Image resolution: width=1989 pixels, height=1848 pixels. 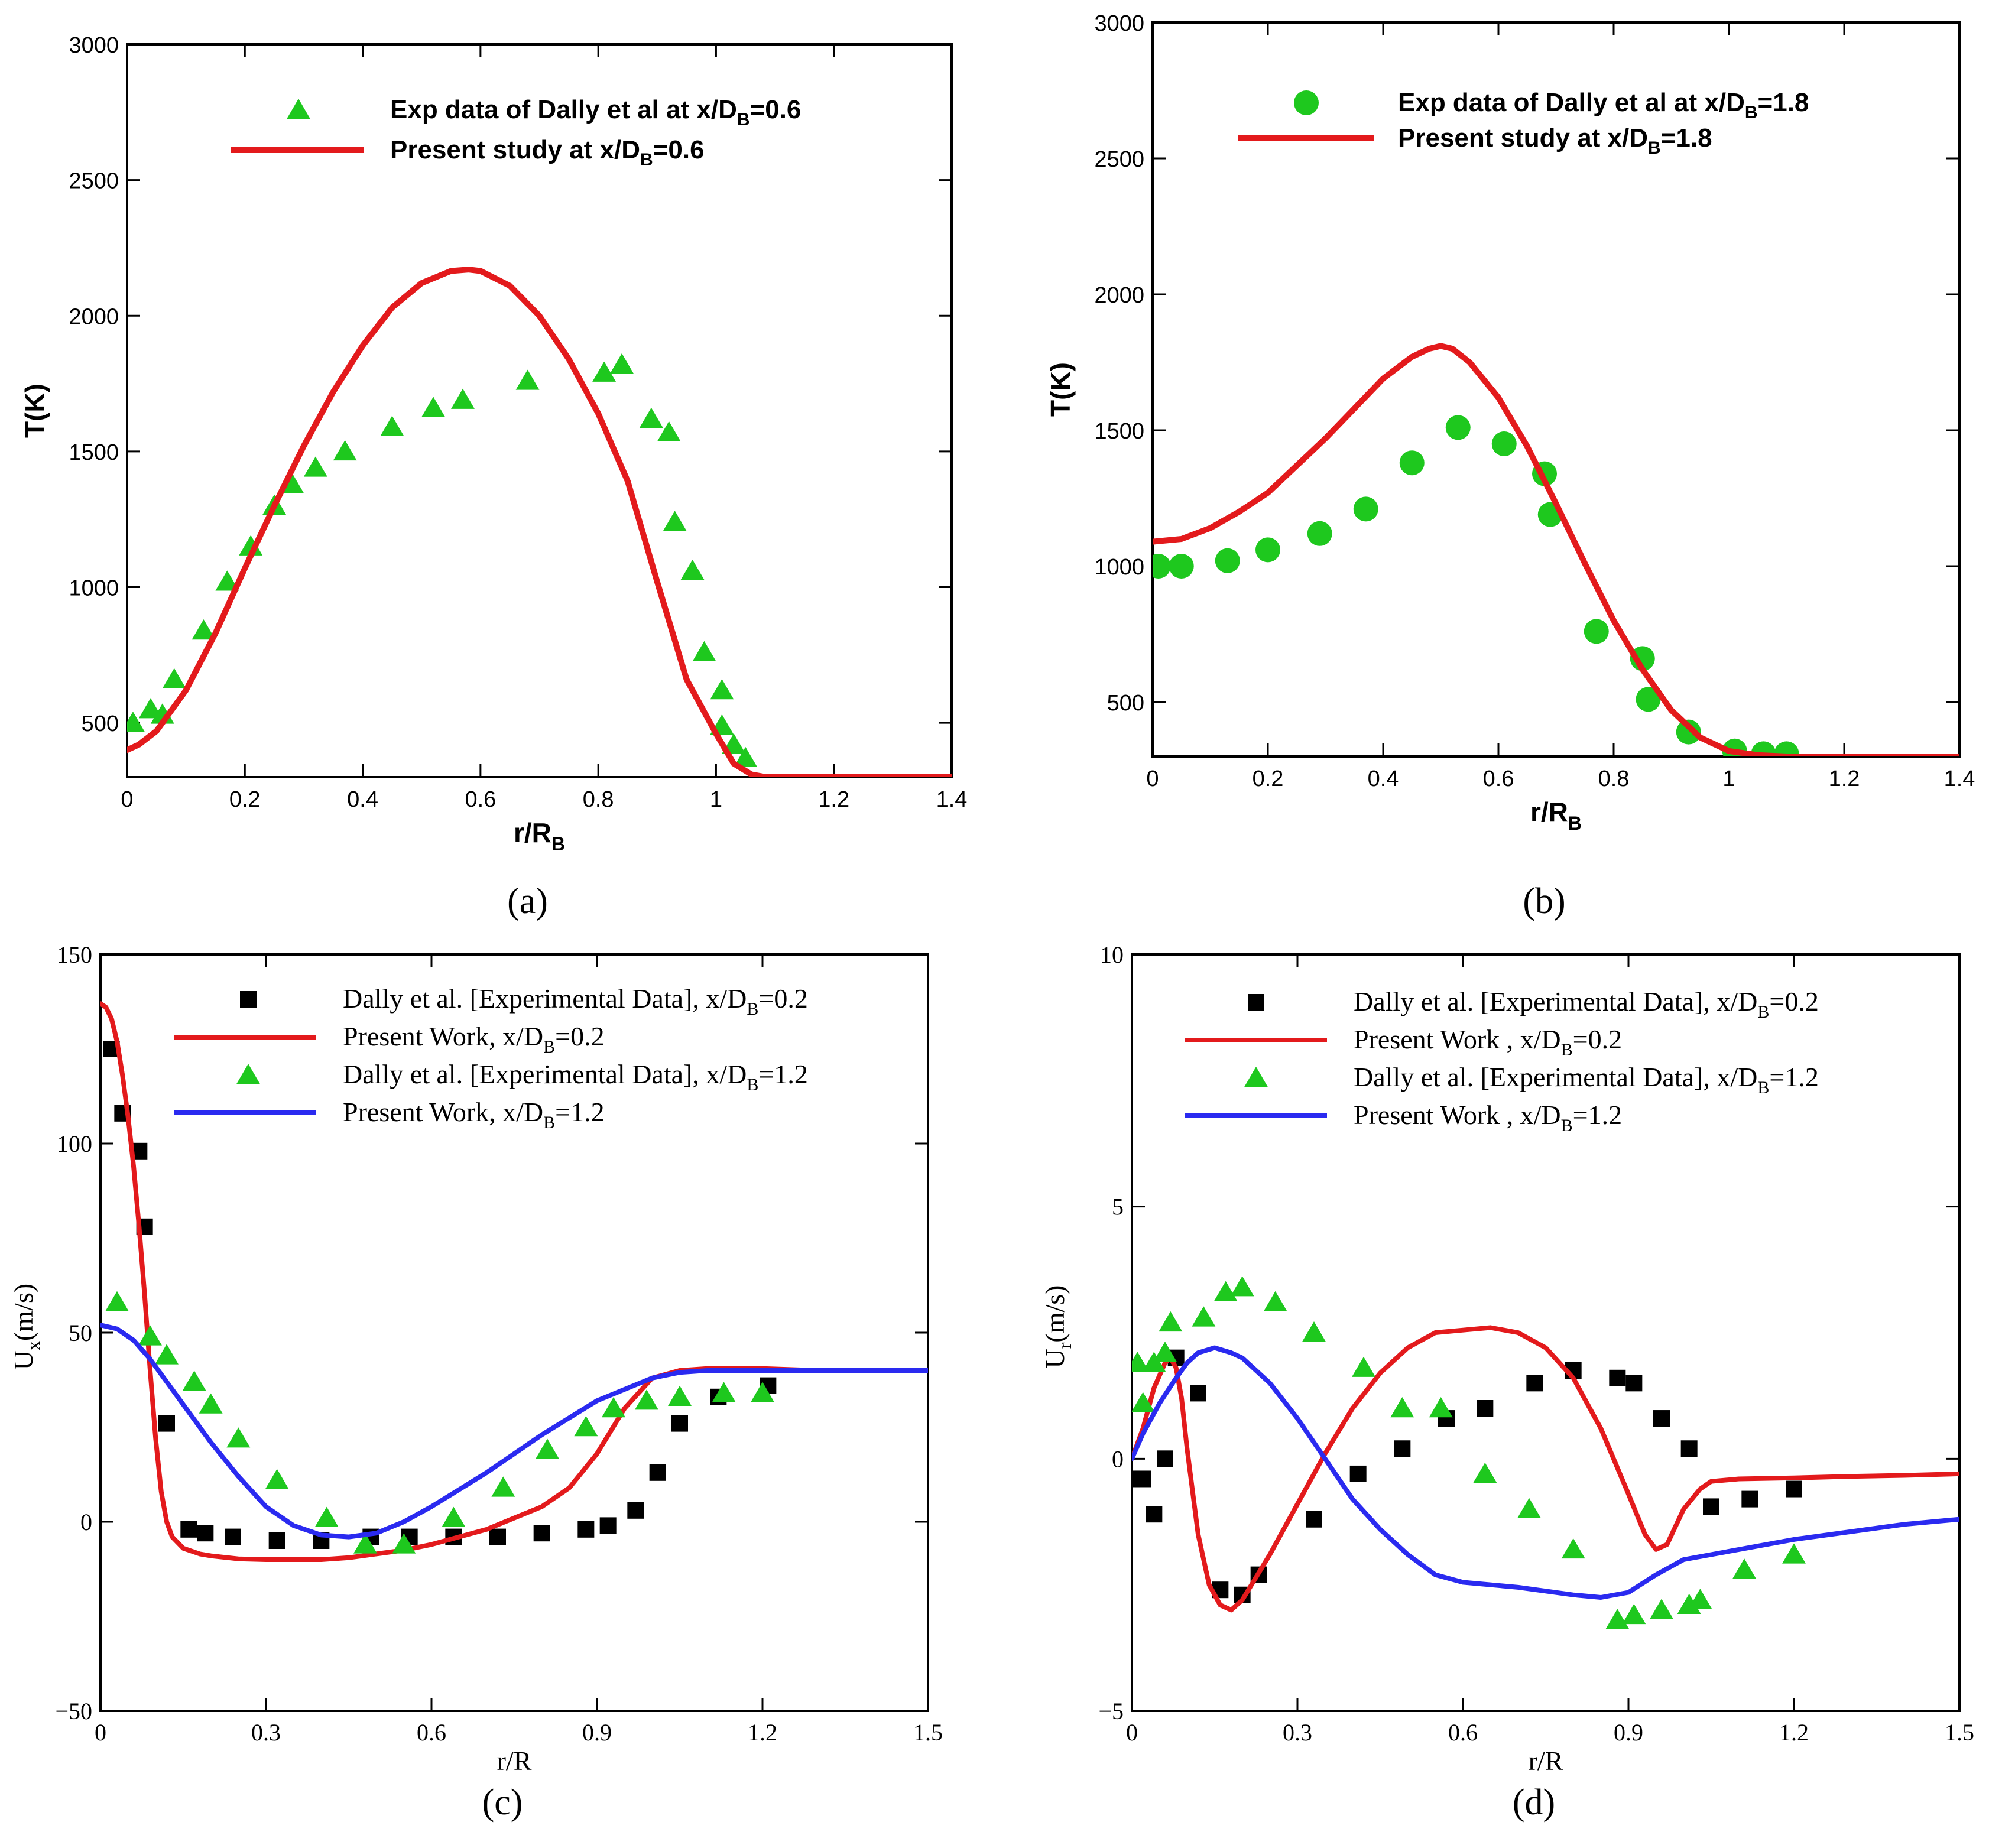 What do you see at coordinates (598, 799) in the screenshot?
I see `x-tick-label: 0.8` at bounding box center [598, 799].